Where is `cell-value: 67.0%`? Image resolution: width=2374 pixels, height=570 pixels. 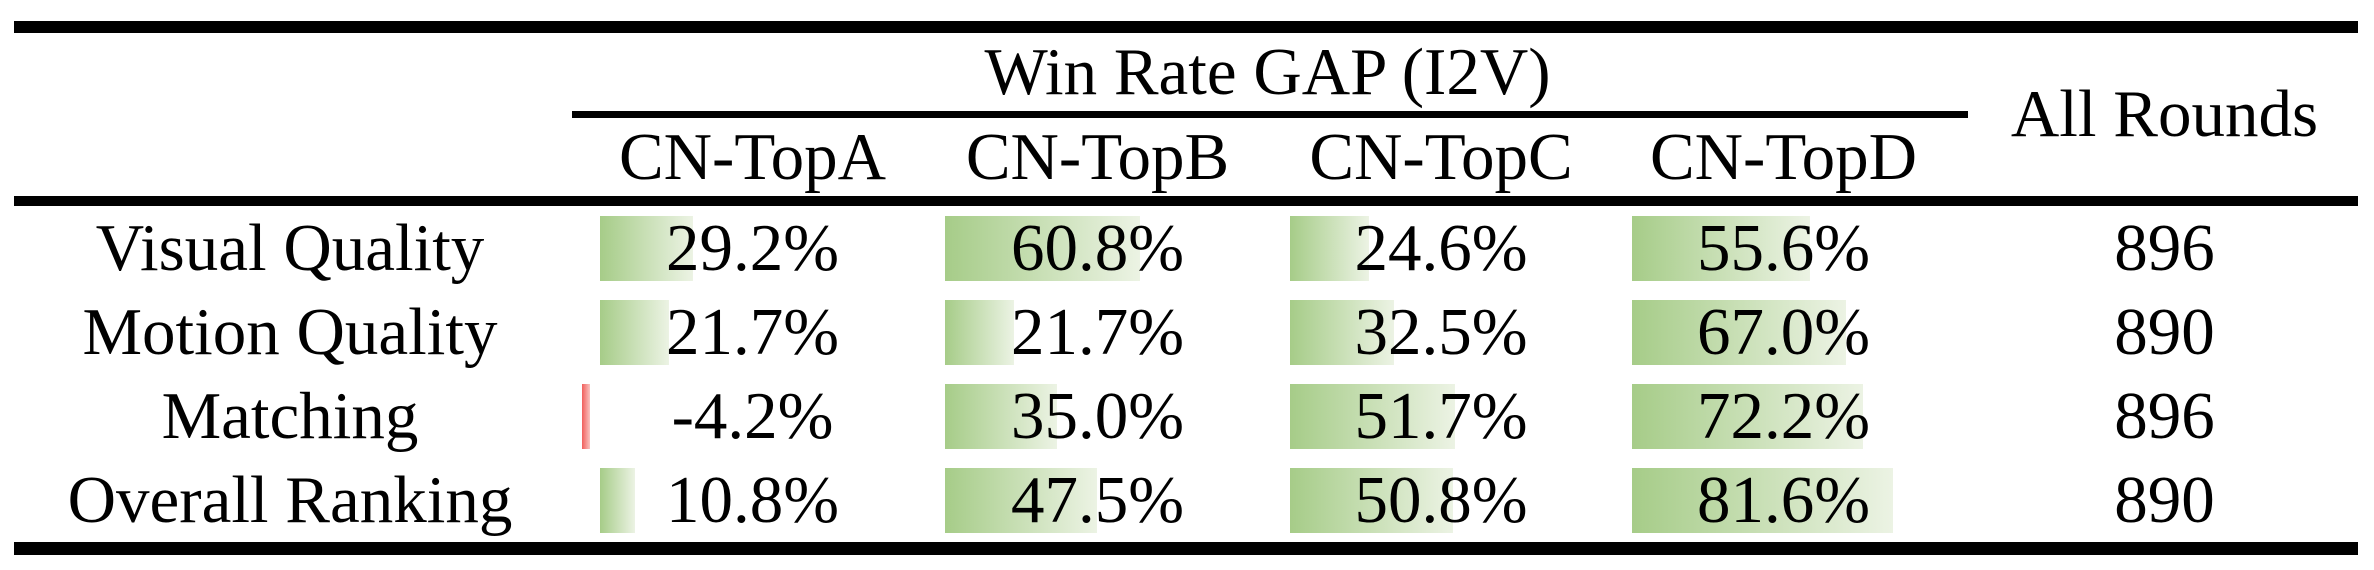
cell-value: 67.0% is located at coordinates (1783, 331).